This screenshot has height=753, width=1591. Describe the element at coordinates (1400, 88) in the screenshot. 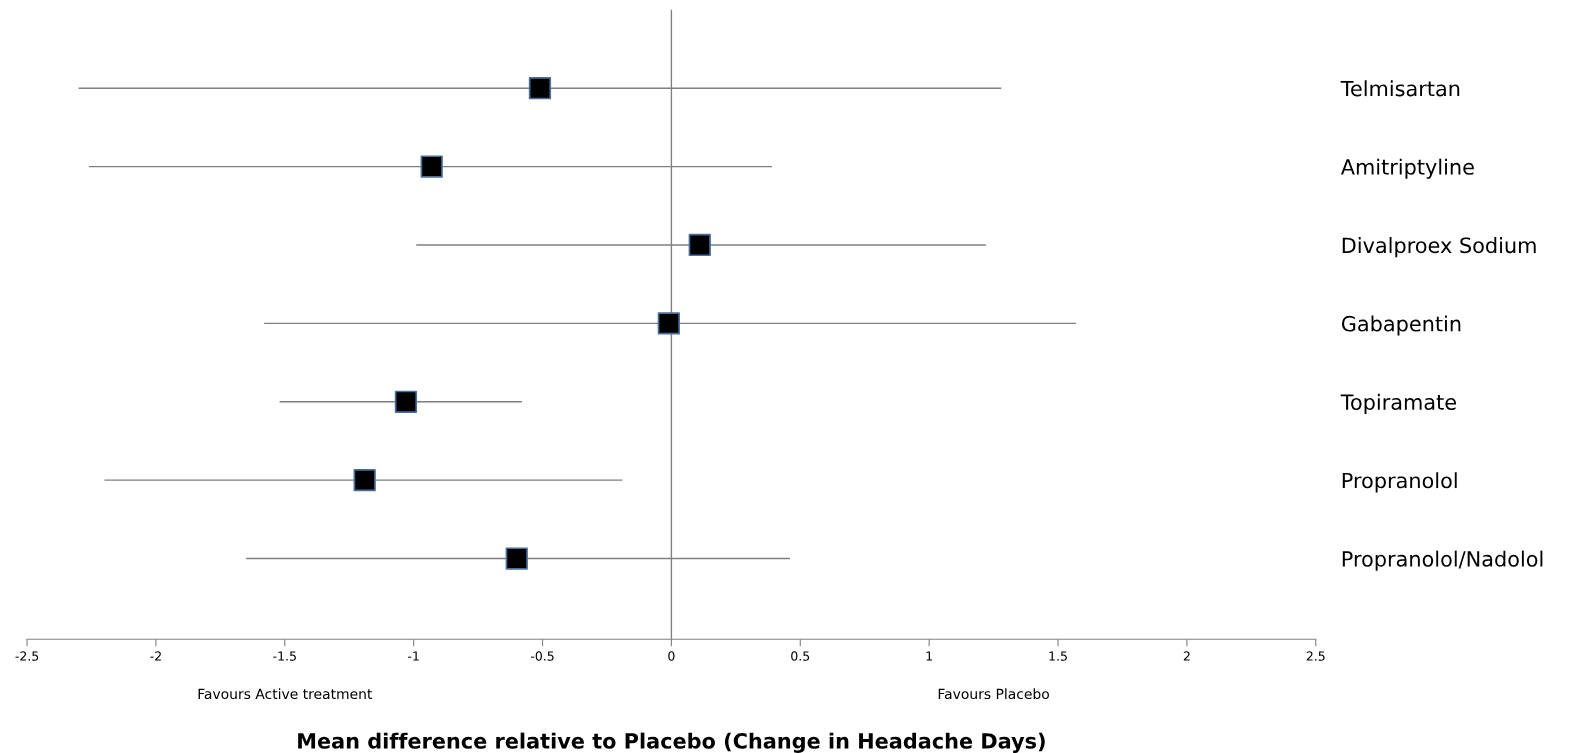

I see `y-tick-label: Telmisartan` at that location.